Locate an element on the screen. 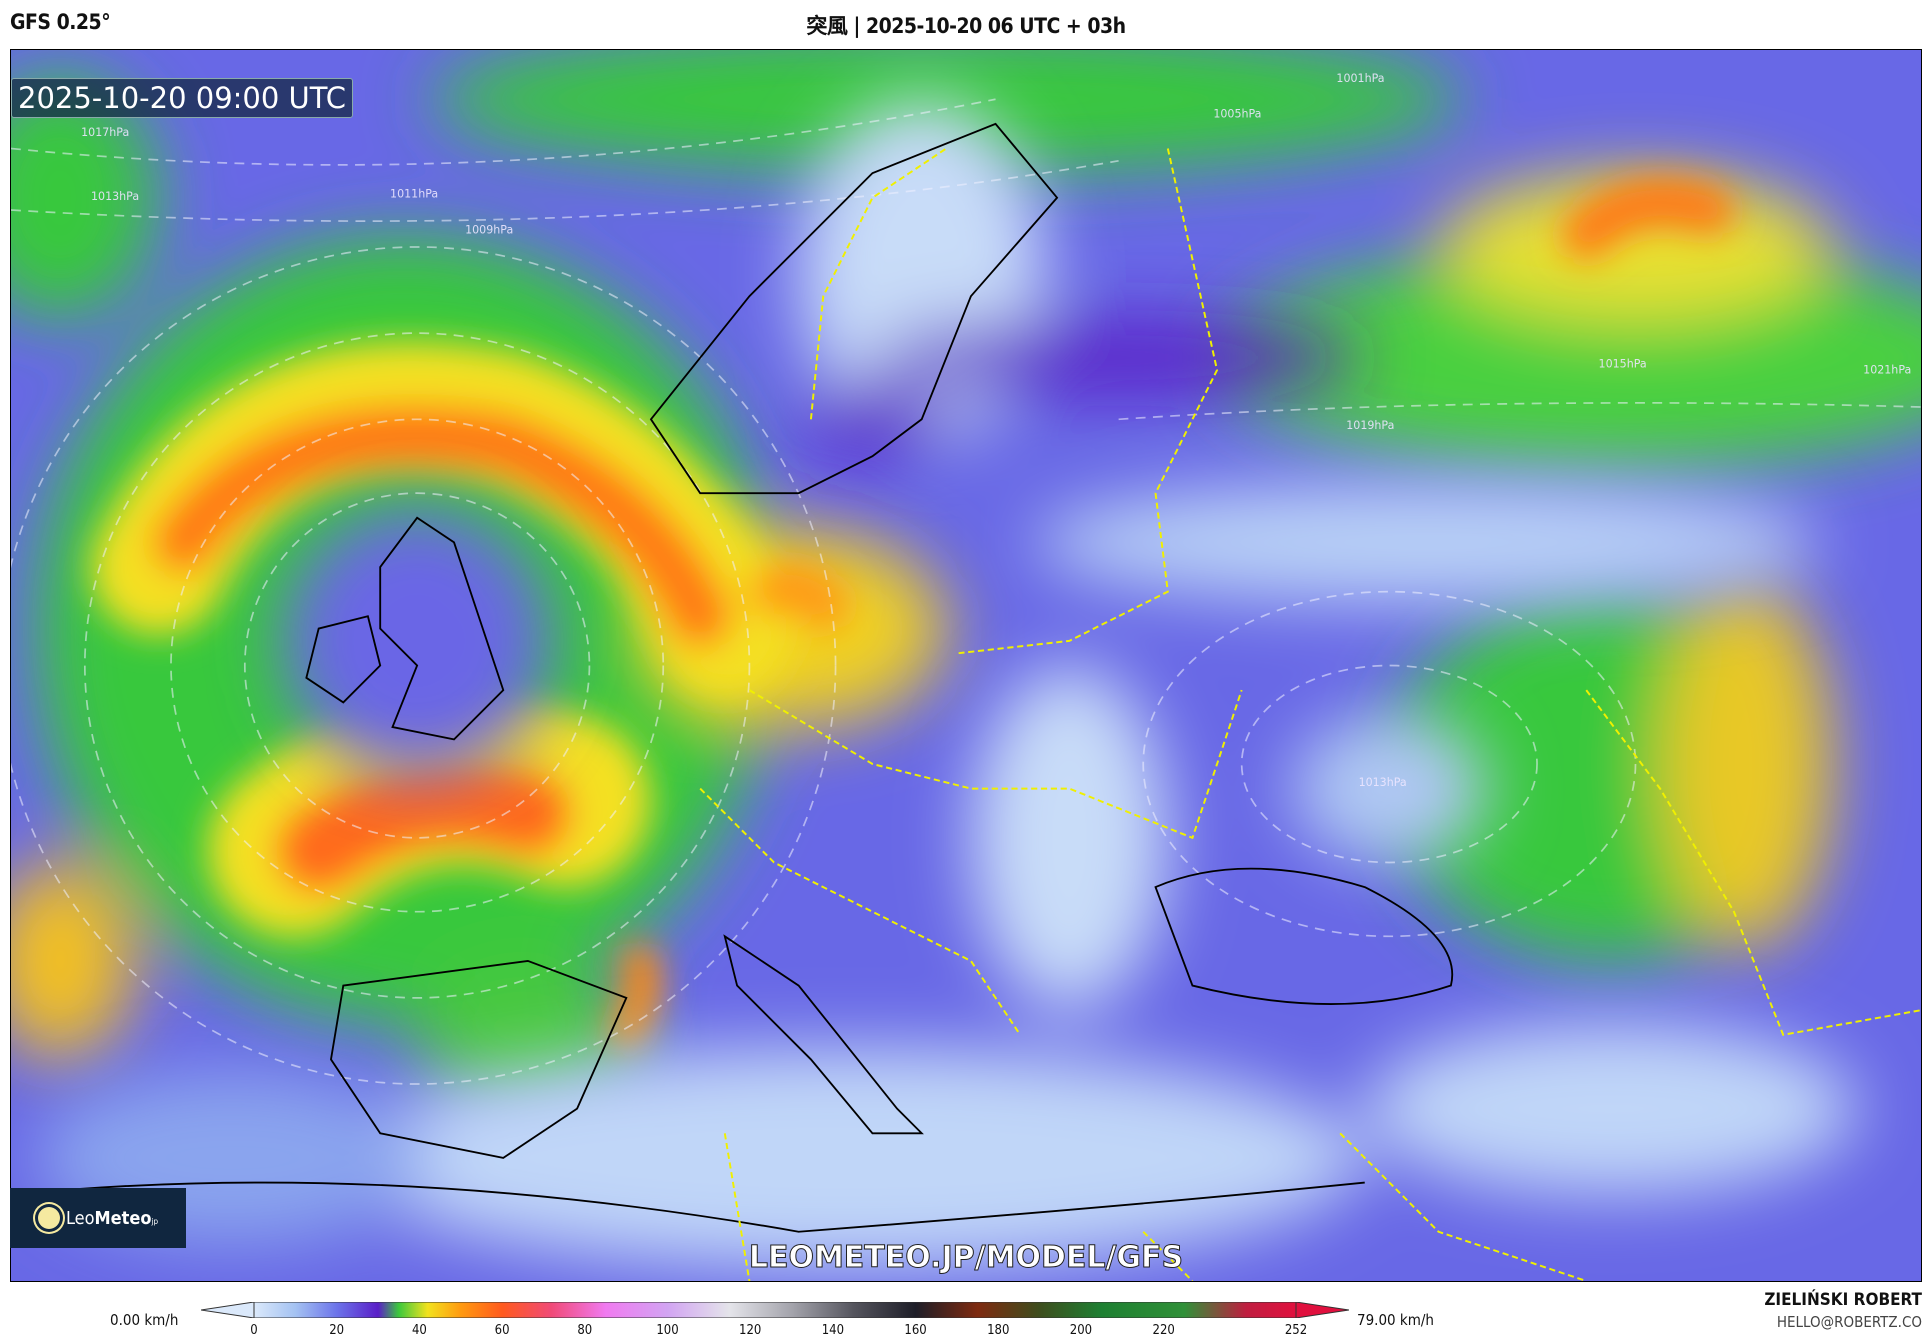 The height and width of the screenshot is (1338, 1932). colorbar-tick-label: 160 is located at coordinates (915, 1330).